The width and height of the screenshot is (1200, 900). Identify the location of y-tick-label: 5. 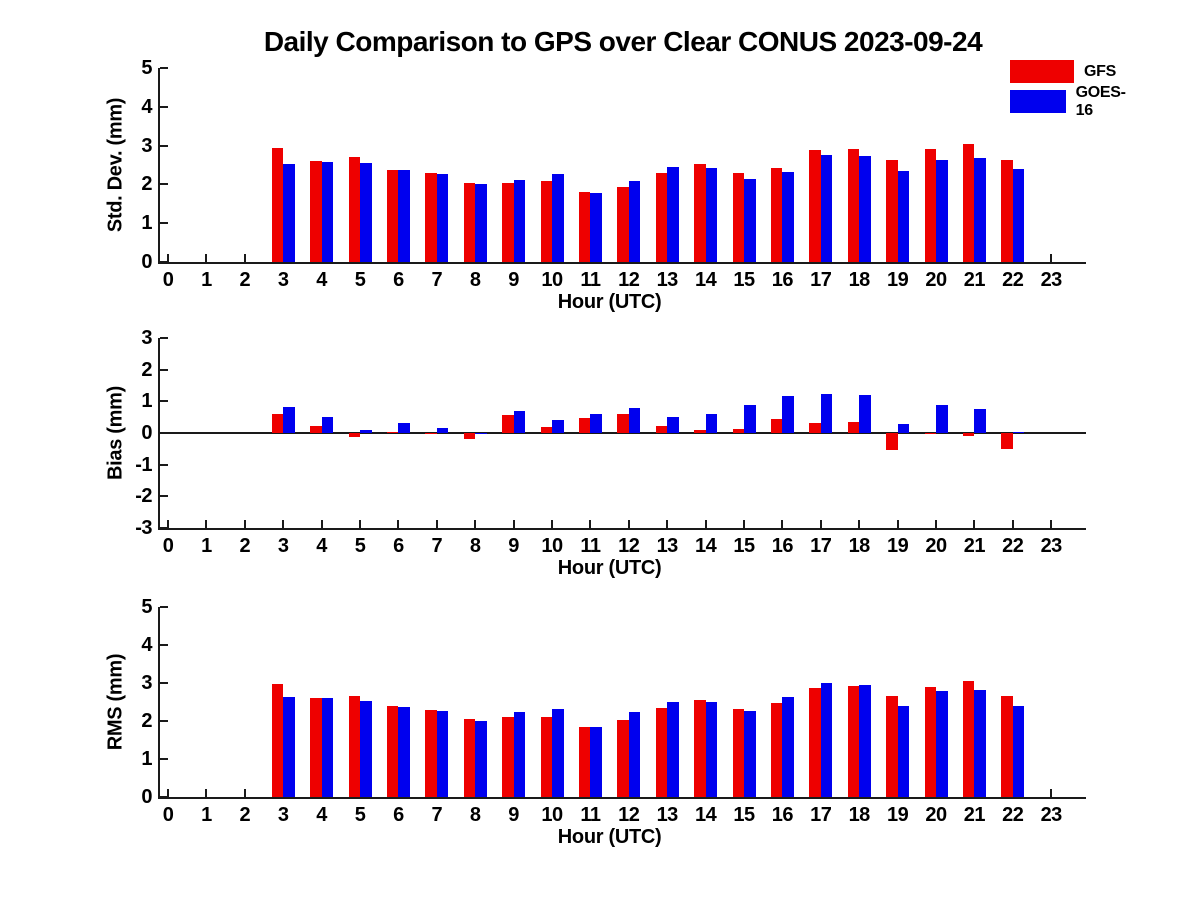
(146, 607).